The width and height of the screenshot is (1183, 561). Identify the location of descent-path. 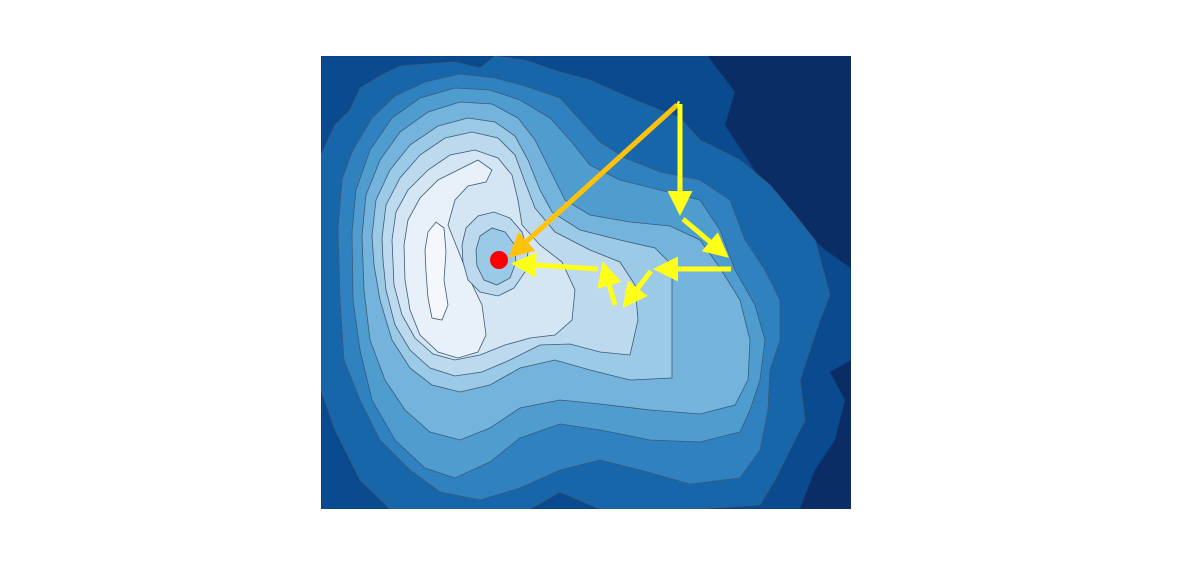
(619, 204).